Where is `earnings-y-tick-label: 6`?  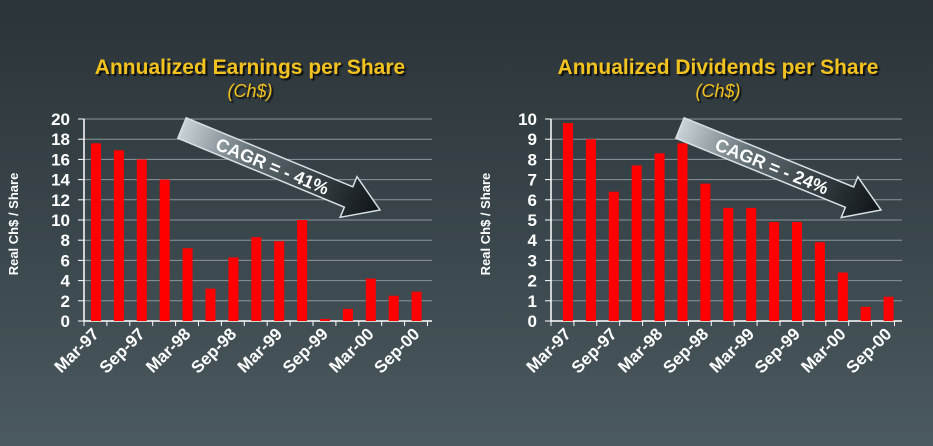 earnings-y-tick-label: 6 is located at coordinates (65, 260).